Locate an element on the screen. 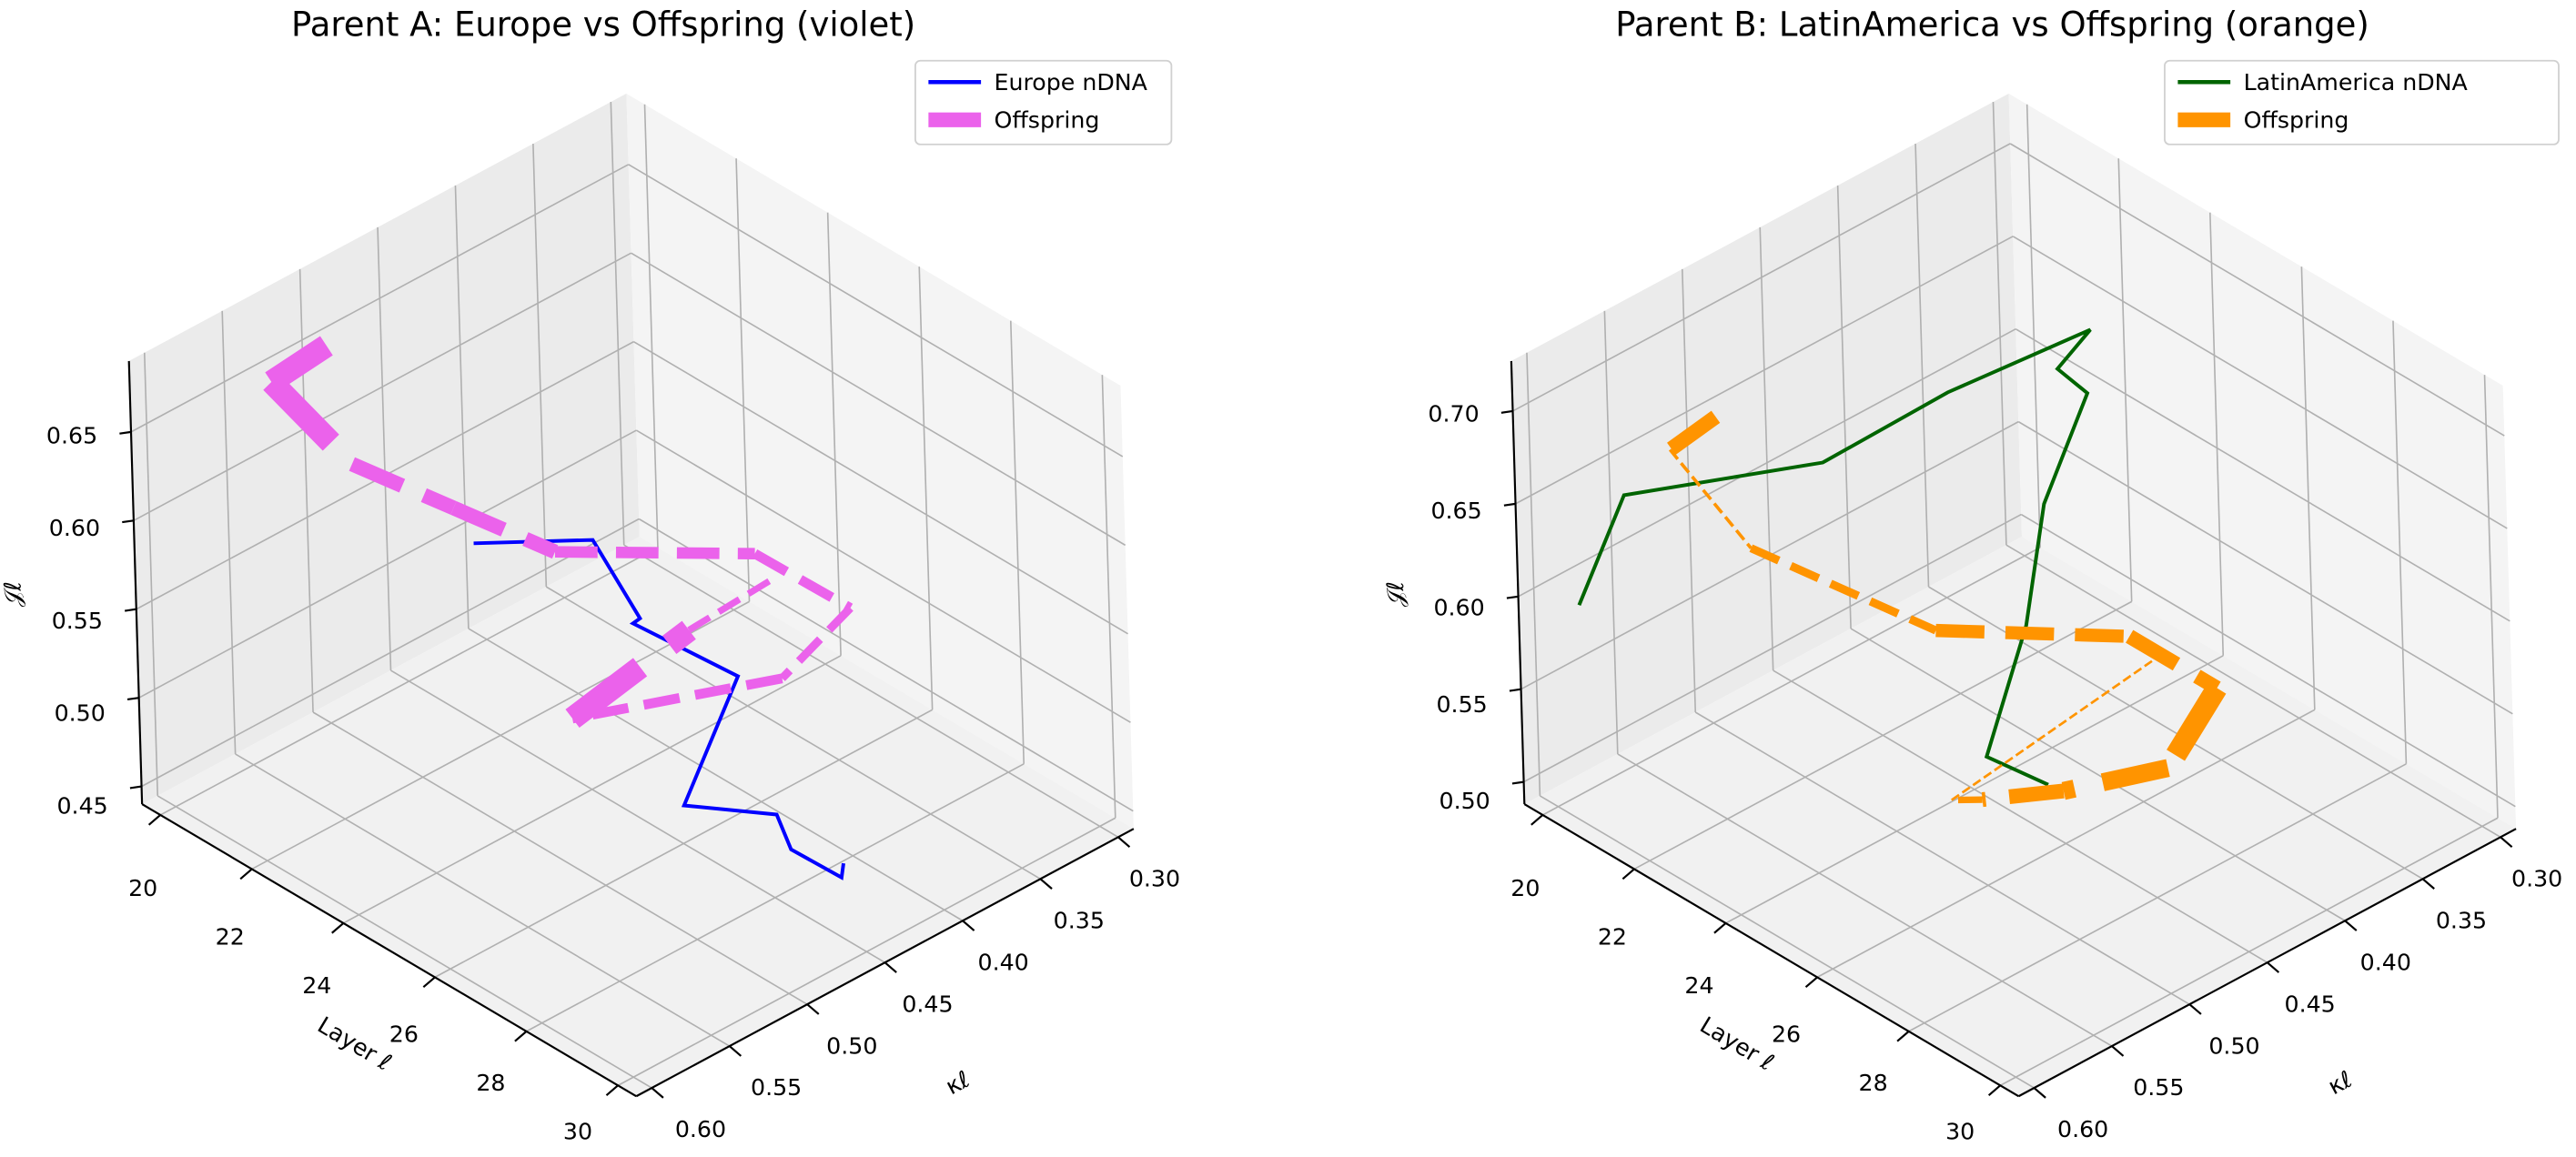  layer-tick-label: 22 is located at coordinates (231, 936).